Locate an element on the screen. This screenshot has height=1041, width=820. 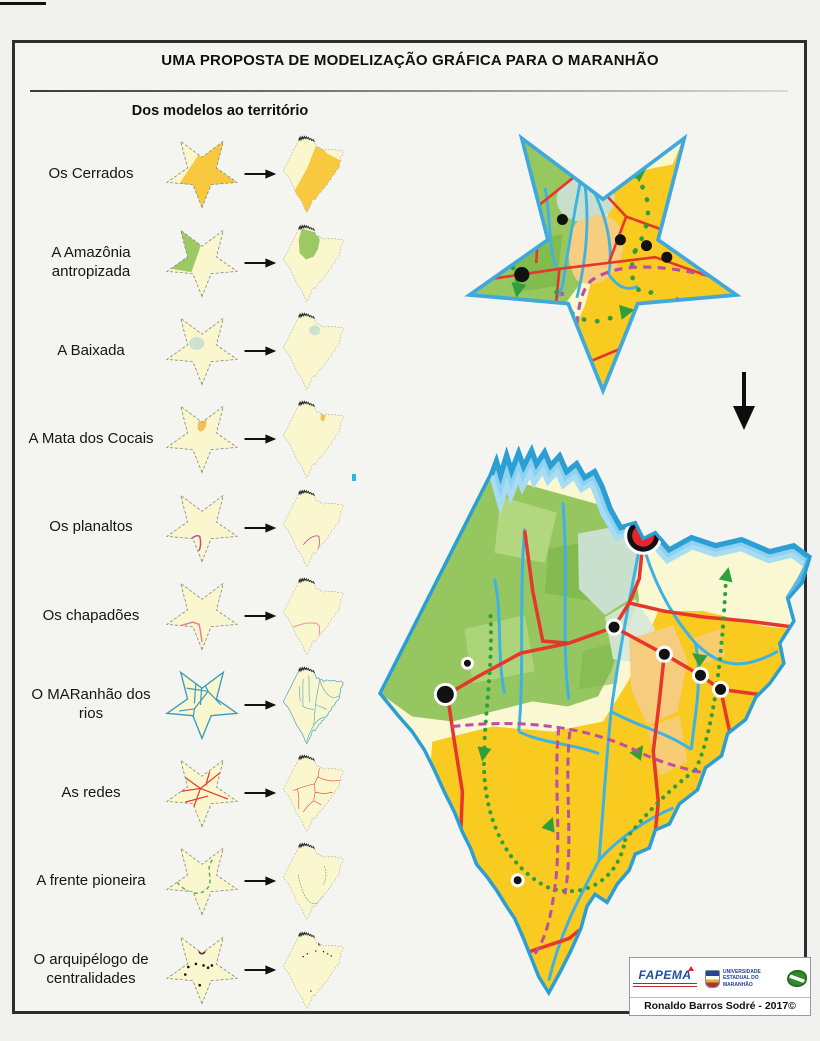
model-label: A Baixada is located at coordinates (91, 350).